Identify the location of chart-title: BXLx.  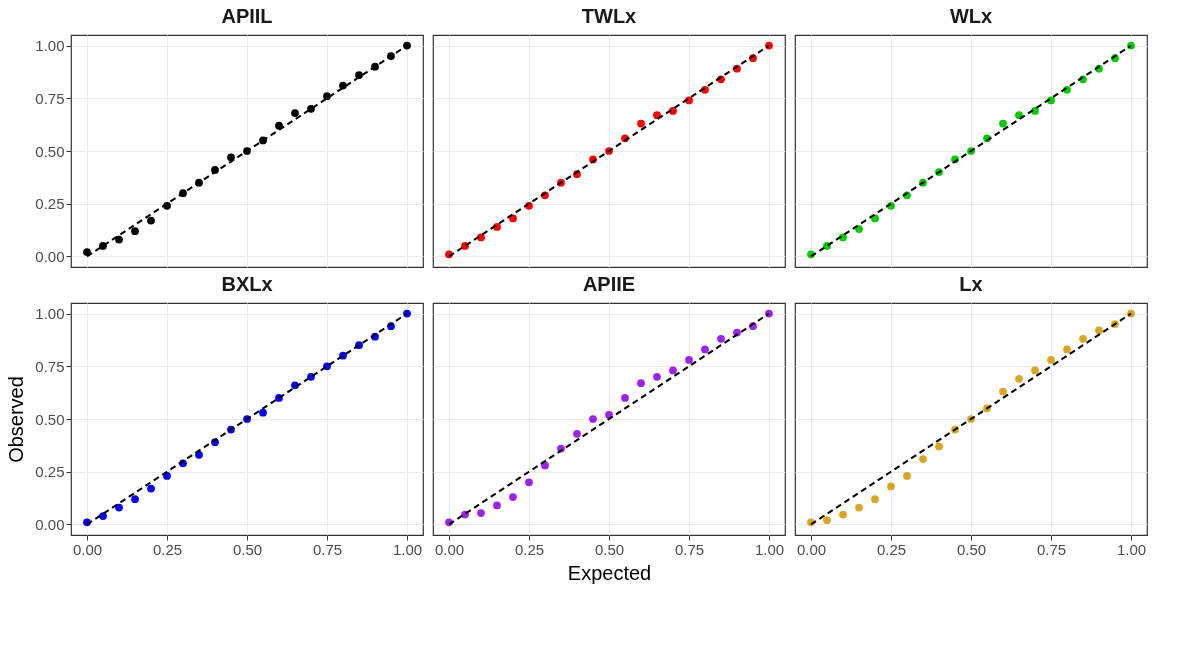
(247, 284).